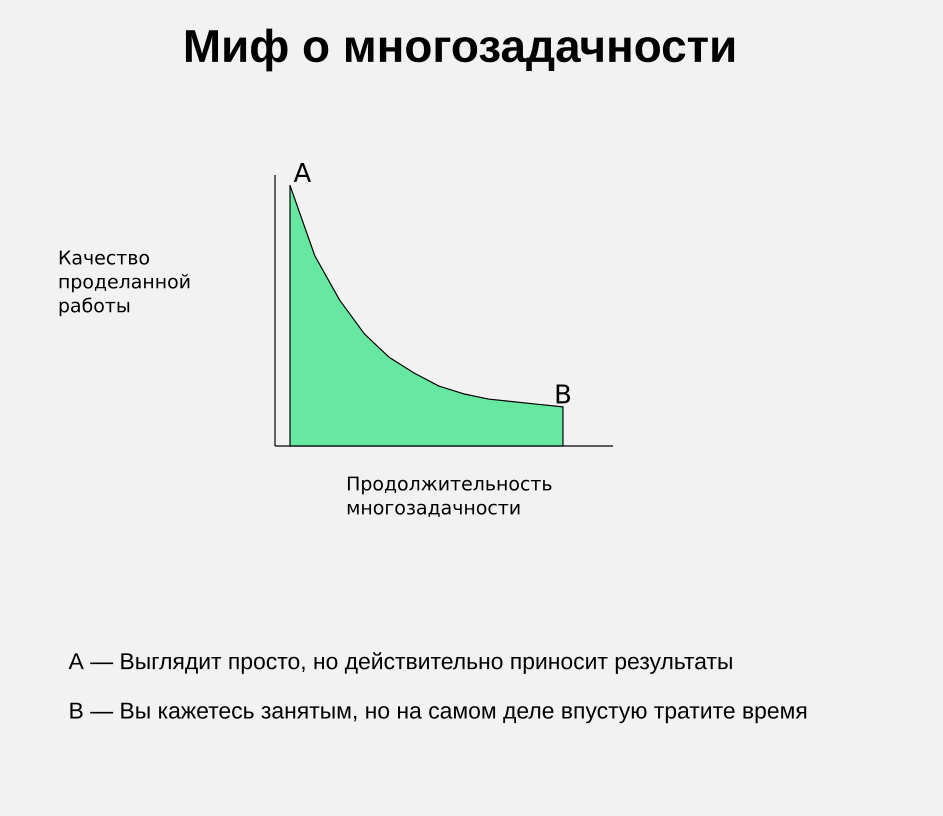 This screenshot has width=943, height=816. What do you see at coordinates (450, 496) in the screenshot?
I see `x-axis-title: Продолжительность многозадачности` at bounding box center [450, 496].